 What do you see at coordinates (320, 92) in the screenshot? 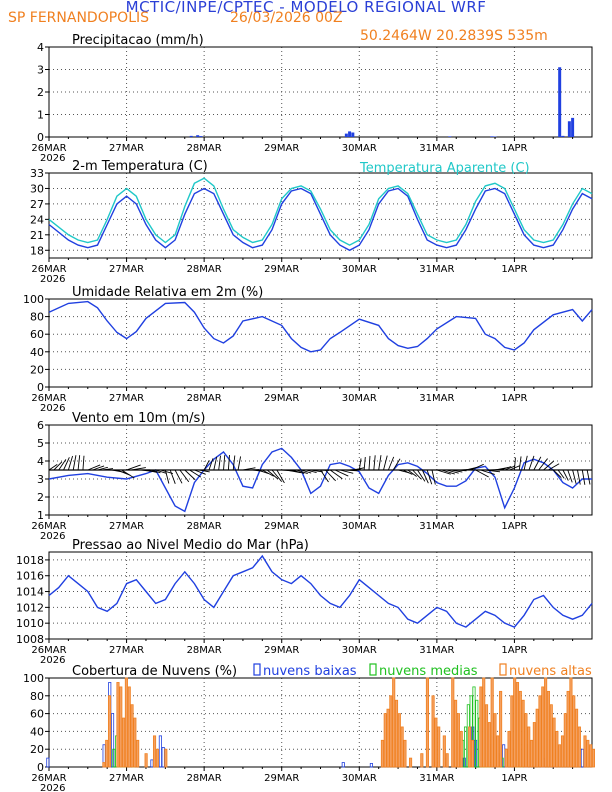
I see `panel-frame` at bounding box center [320, 92].